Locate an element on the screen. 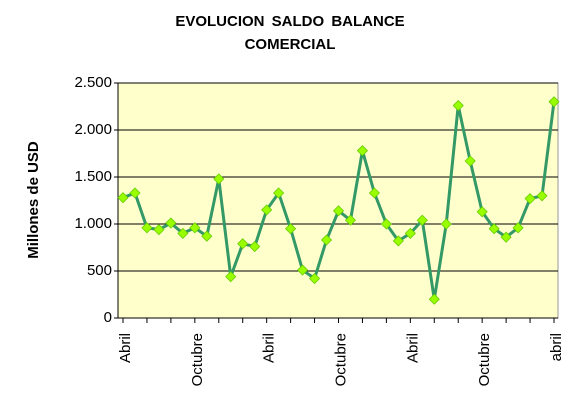 The height and width of the screenshot is (406, 566). y-axis-label: Millones de USD is located at coordinates (33, 200).